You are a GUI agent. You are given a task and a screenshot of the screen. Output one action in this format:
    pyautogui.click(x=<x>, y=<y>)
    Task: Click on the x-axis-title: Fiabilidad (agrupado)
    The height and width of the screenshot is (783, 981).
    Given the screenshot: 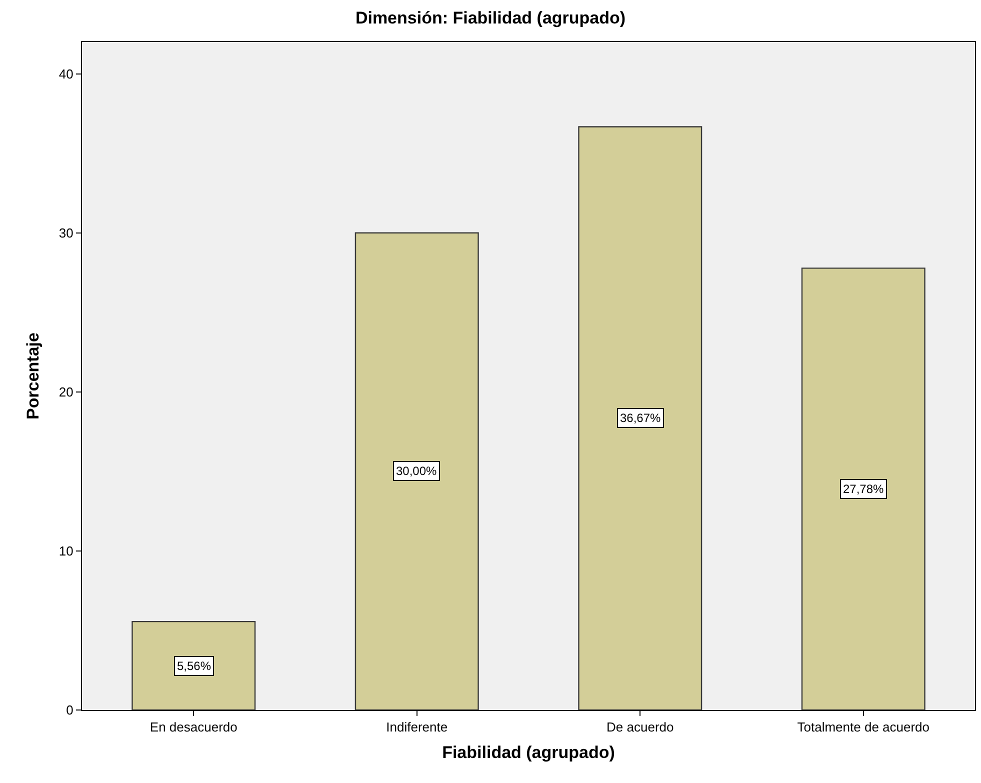 What is the action you would take?
    pyautogui.click(x=528, y=752)
    